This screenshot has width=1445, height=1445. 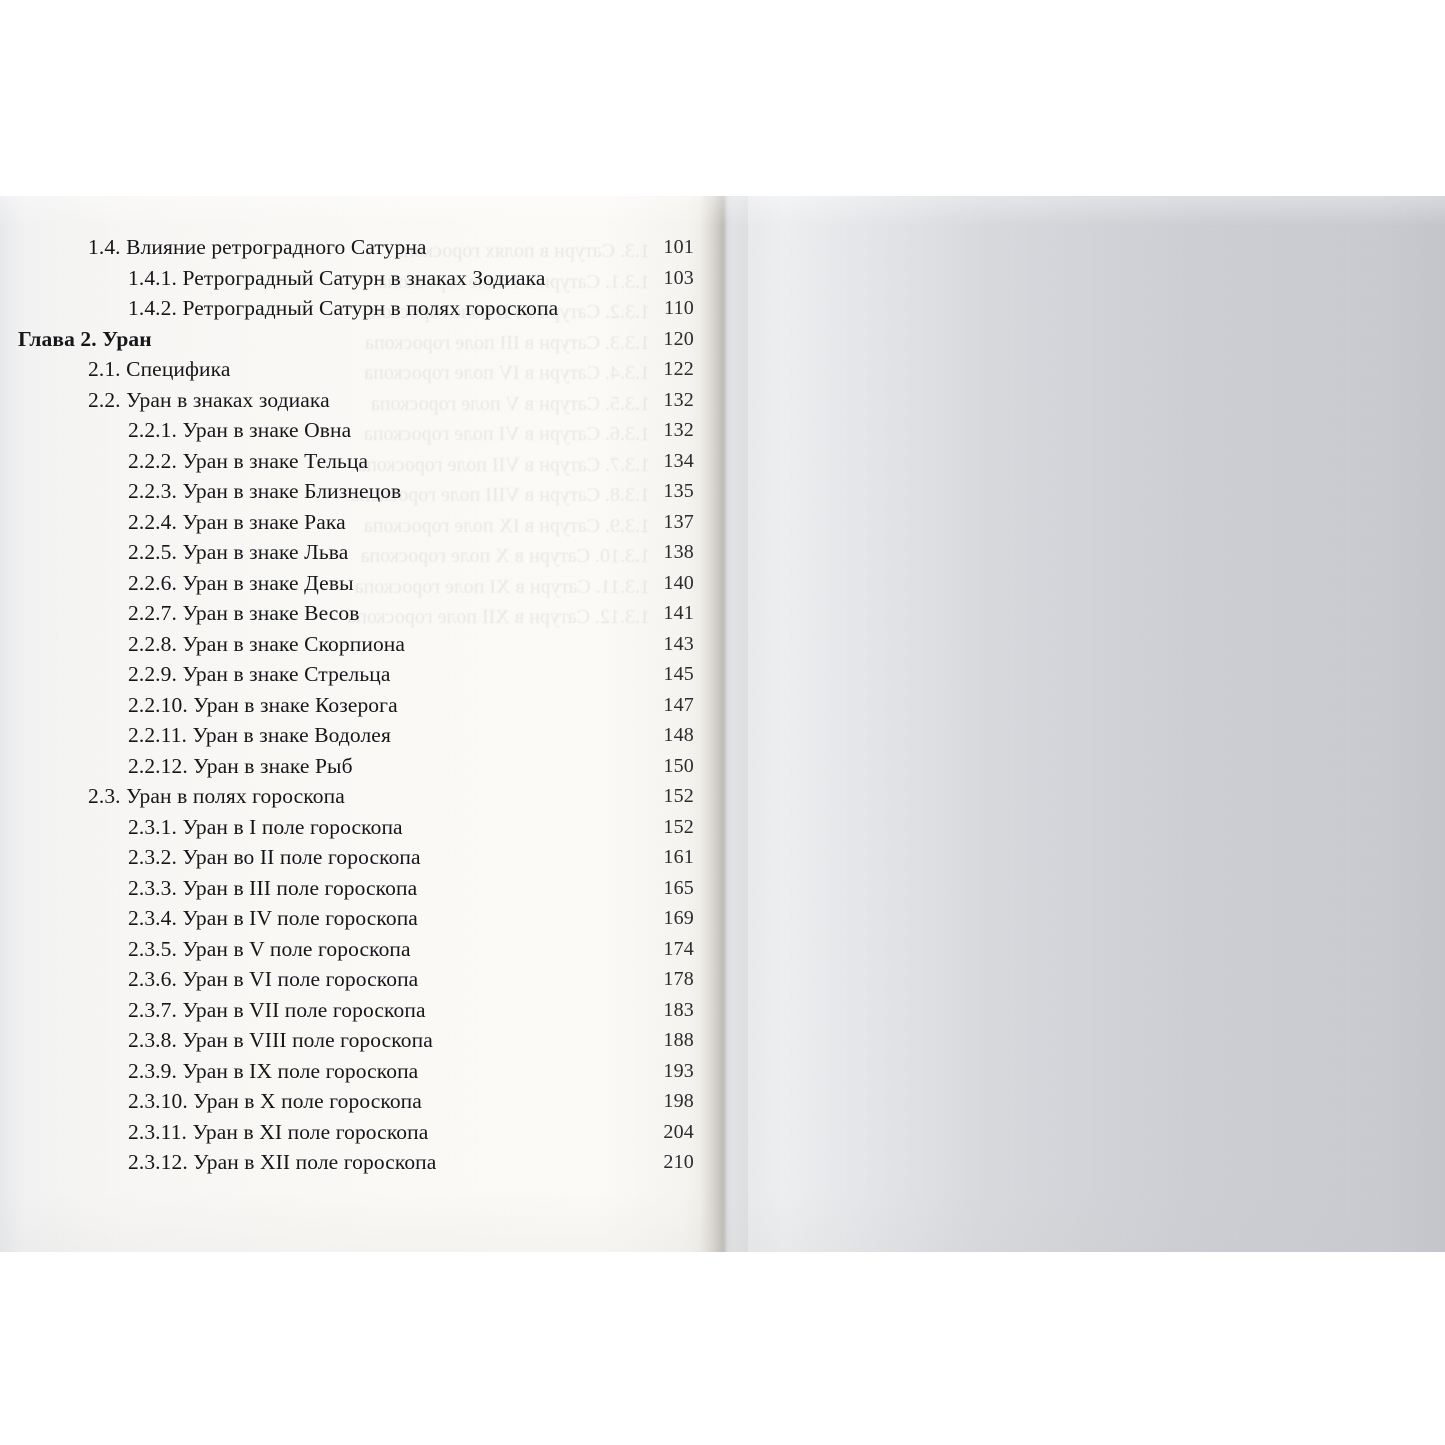 What do you see at coordinates (678, 1040) in the screenshot?
I see `toc-entry-page-number: 188` at bounding box center [678, 1040].